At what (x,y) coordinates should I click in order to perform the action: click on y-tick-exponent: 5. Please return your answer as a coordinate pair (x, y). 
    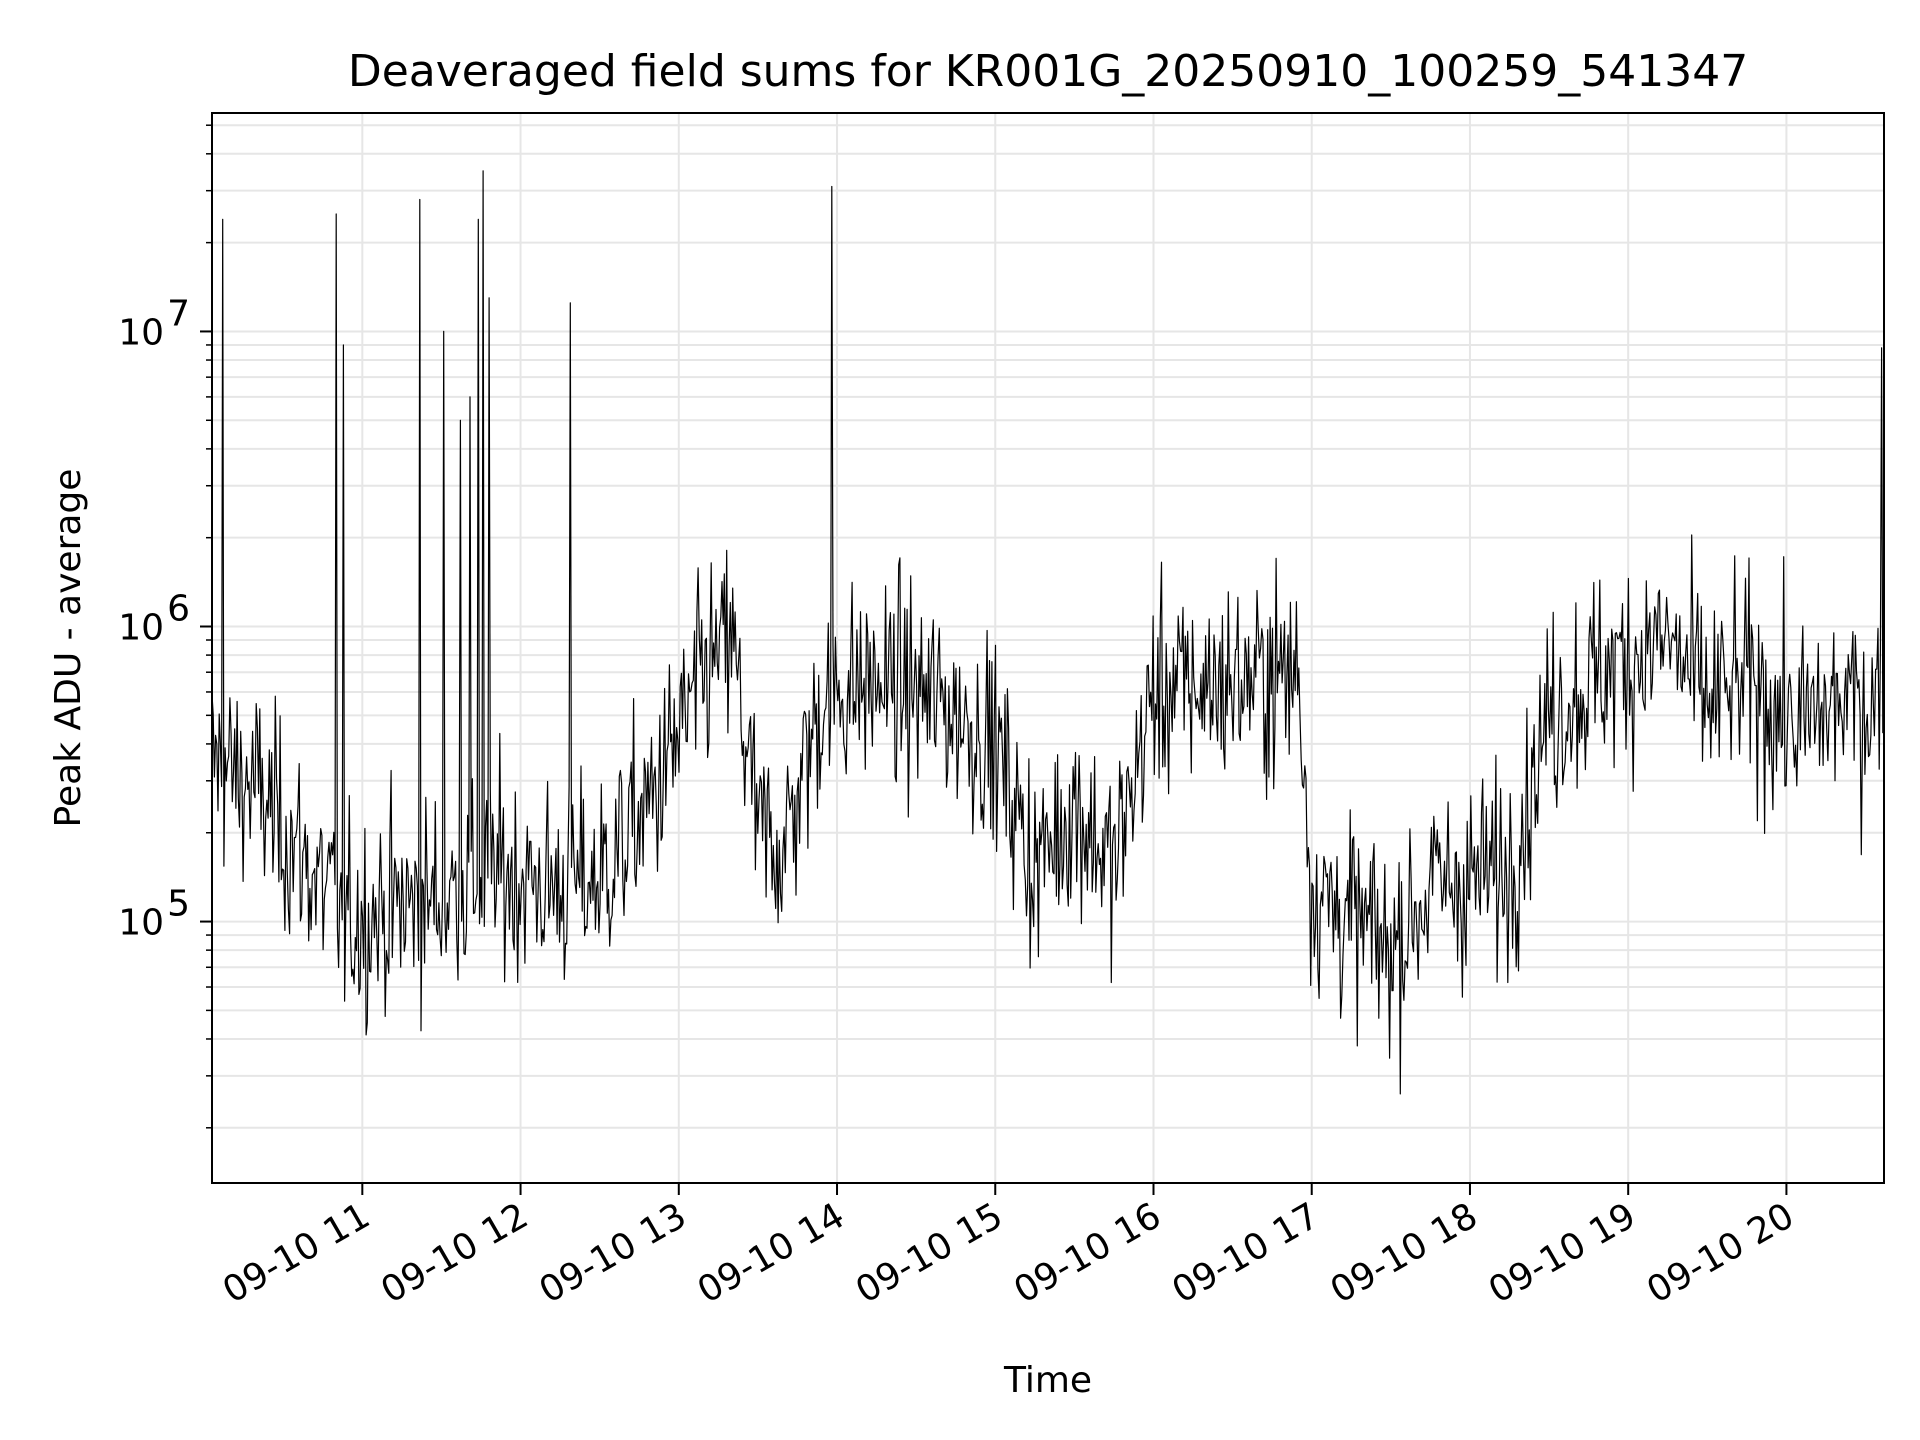
    Looking at the image, I should click on (178, 904).